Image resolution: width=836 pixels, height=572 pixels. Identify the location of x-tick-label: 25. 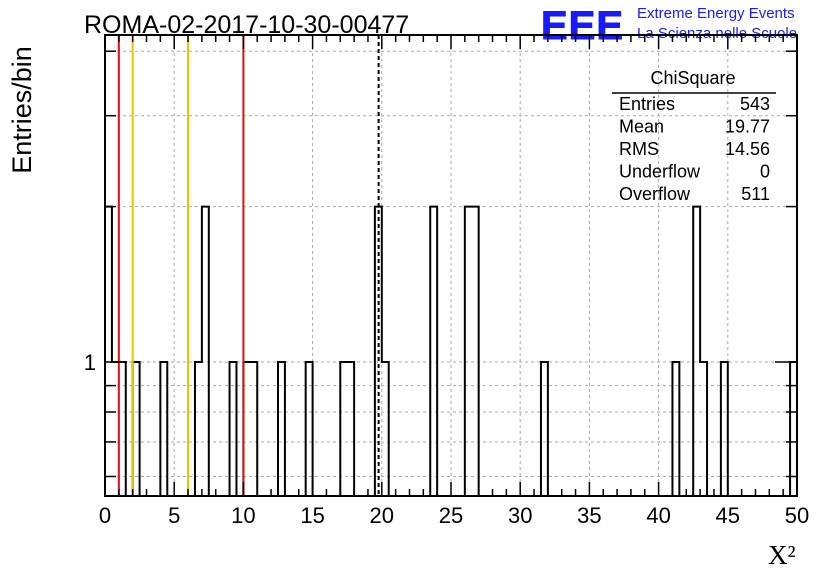
(451, 515).